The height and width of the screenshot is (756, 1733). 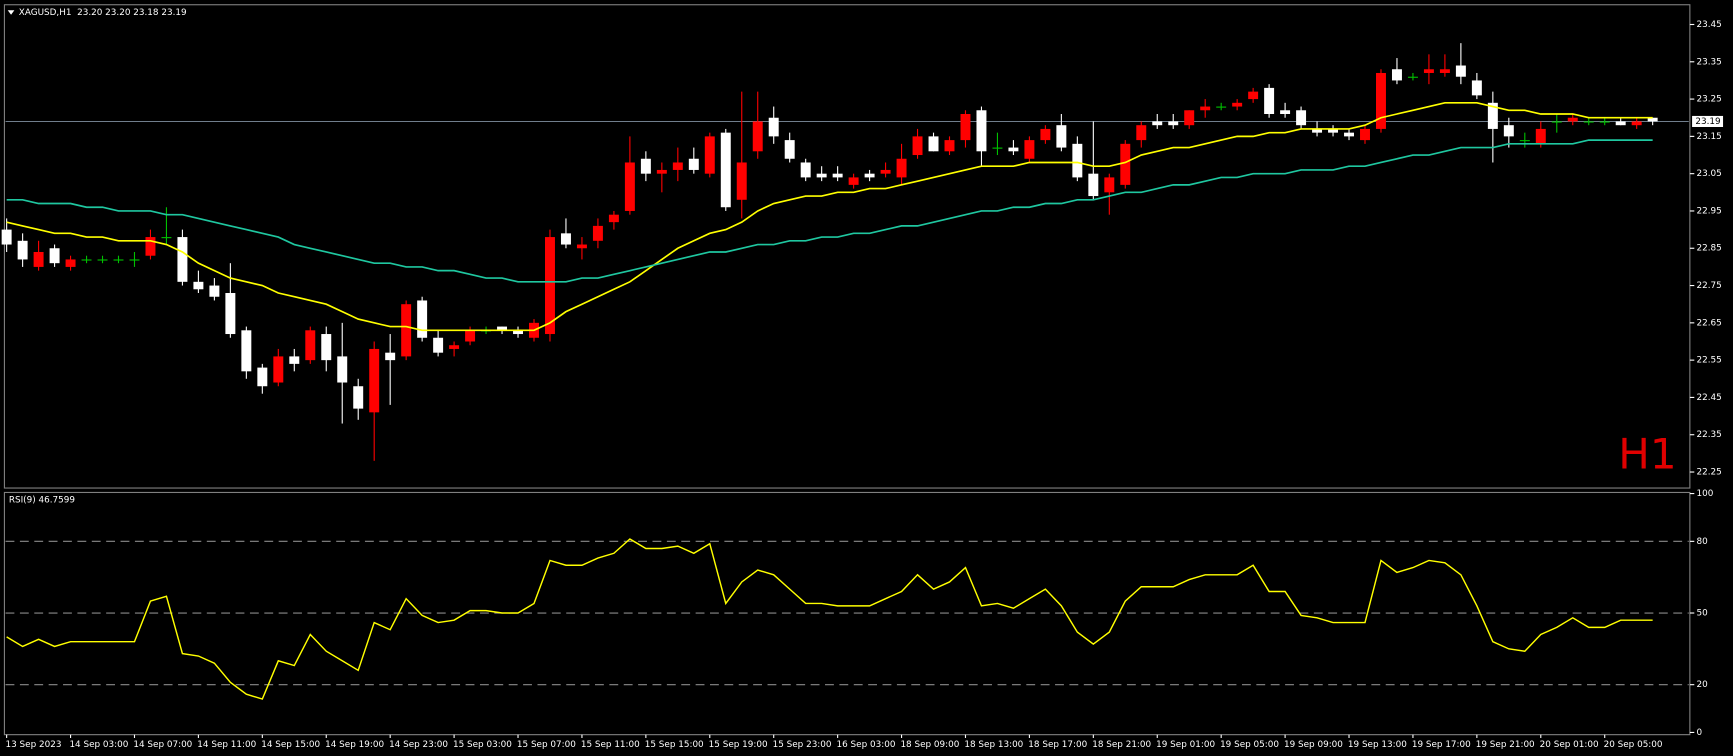 I want to click on y-tick-label: 22.65, so click(x=1709, y=323).